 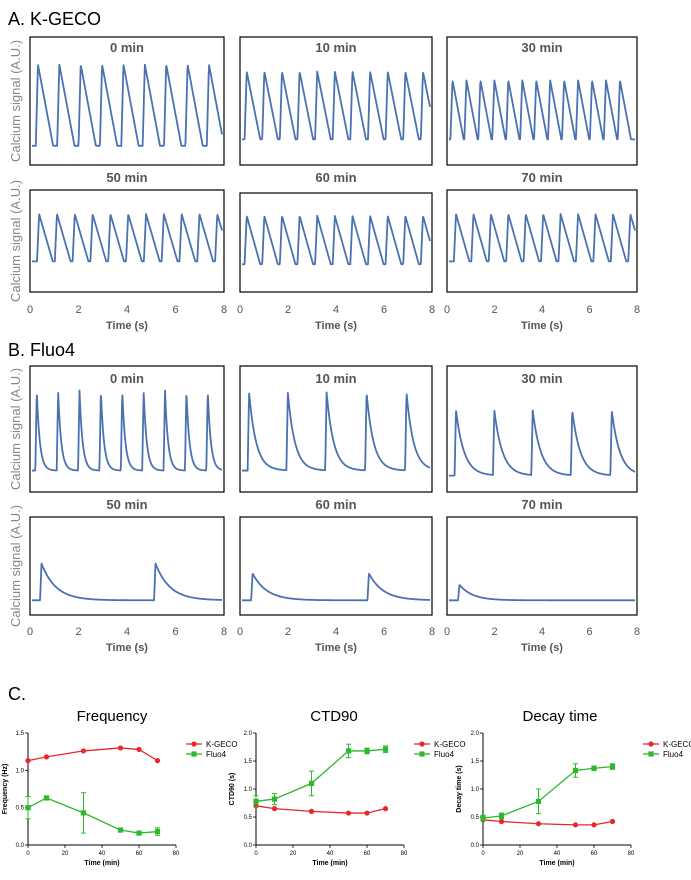 What do you see at coordinates (5, 789) in the screenshot?
I see `y-axis-label: Frequency (Hz)` at bounding box center [5, 789].